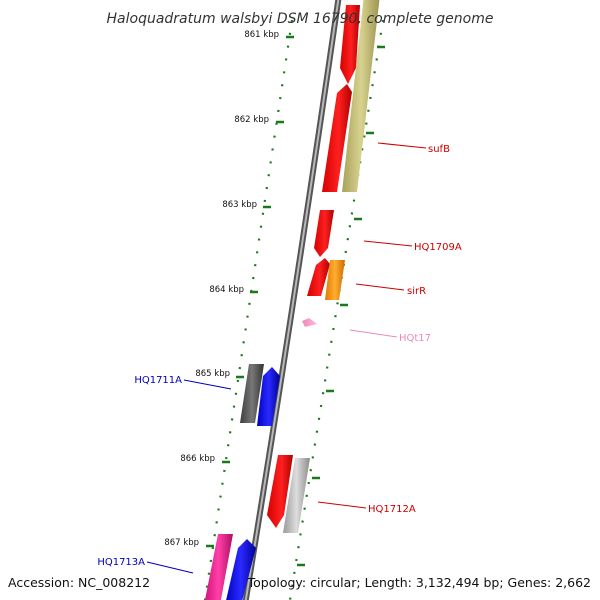 This screenshot has width=600, height=600. Describe the element at coordinates (250, 291) in the screenshot. I see `major-tick-marks` at that location.